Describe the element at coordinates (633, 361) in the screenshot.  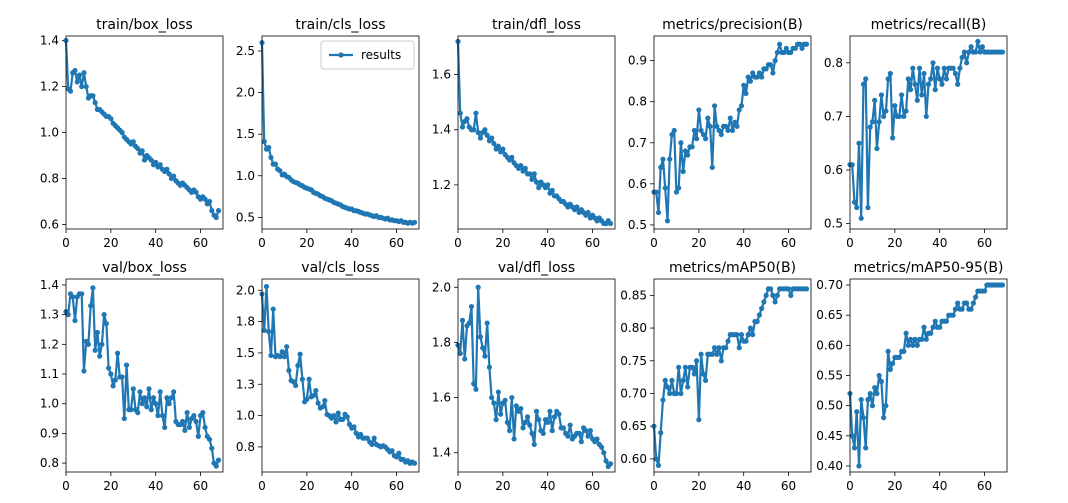
I see `y-tick-label: 0.75` at that location.